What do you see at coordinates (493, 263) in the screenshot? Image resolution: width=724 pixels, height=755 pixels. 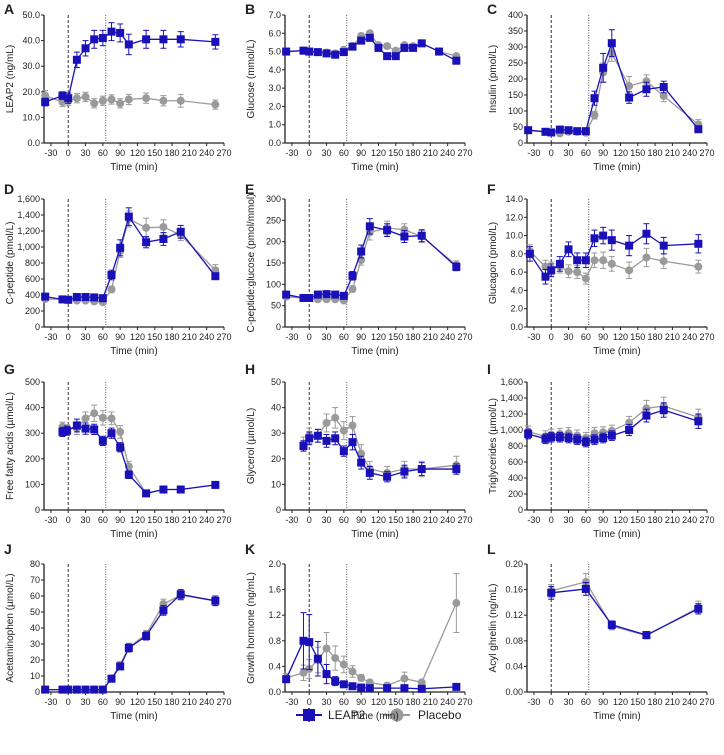 I see `y-axis-label: Glucagon (pmol/L)` at bounding box center [493, 263].